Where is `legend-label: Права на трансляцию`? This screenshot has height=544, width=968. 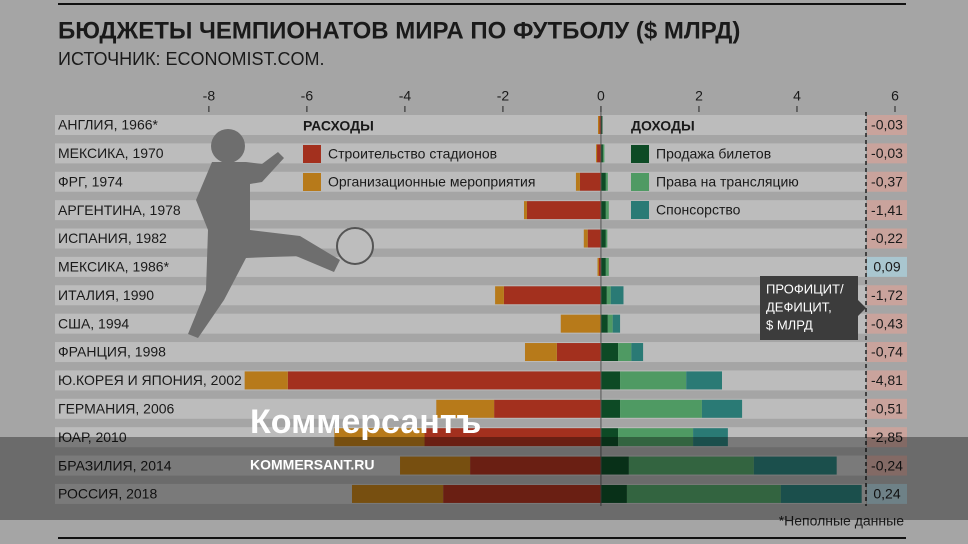
legend-label: Права на трансляцию is located at coordinates (727, 182).